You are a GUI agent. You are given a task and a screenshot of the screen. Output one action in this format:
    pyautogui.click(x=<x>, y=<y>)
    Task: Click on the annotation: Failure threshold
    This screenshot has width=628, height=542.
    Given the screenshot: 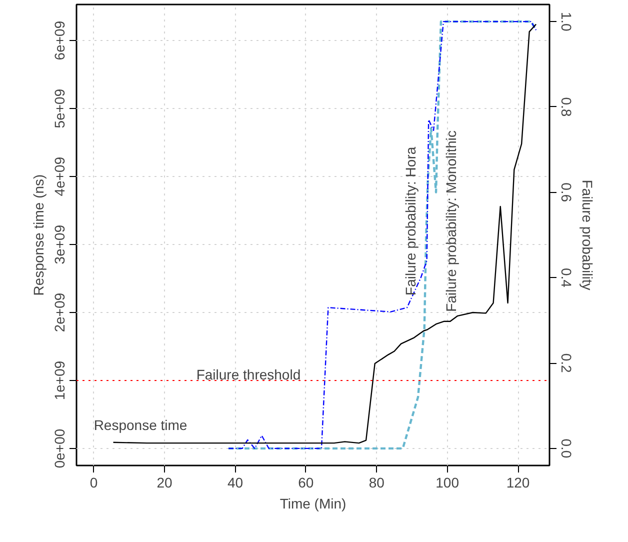 What is the action you would take?
    pyautogui.click(x=248, y=374)
    